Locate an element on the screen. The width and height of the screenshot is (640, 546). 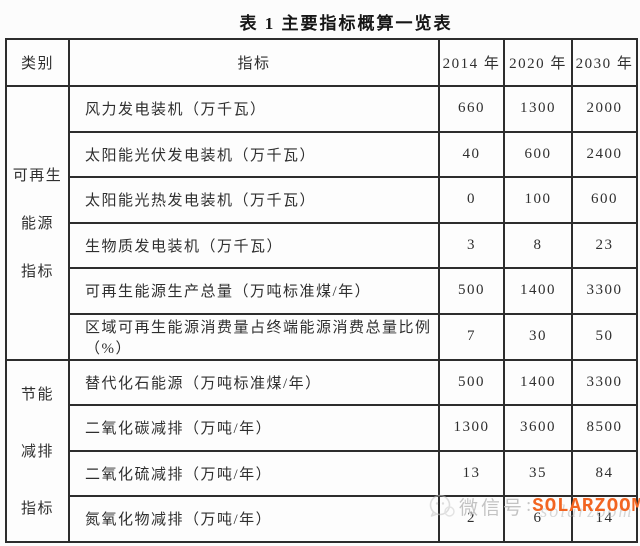
table-row: 可再生能源生产总量（万吨标准煤/年） 500 1400 3300 is located at coordinates (322, 291).